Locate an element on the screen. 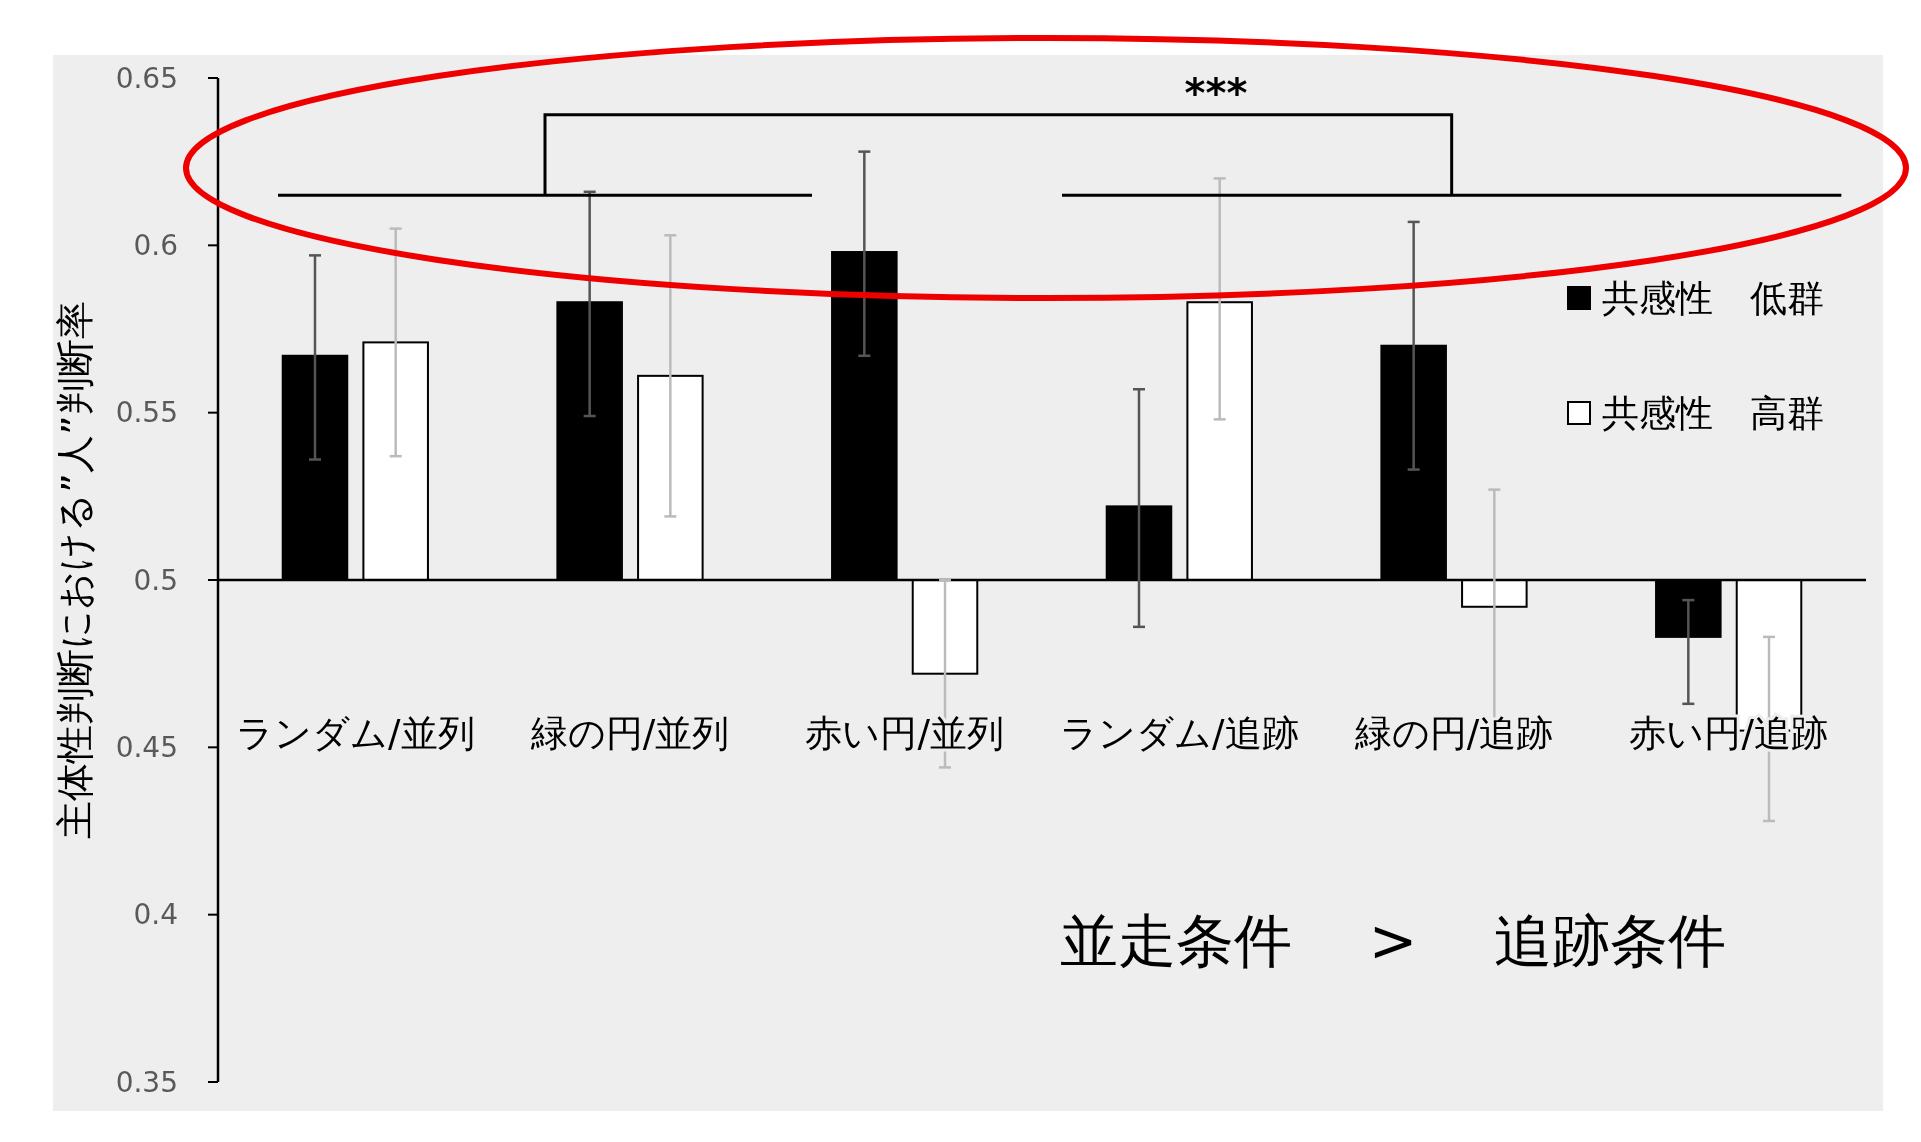  y-tick-label: 0.5 is located at coordinates (155, 580).